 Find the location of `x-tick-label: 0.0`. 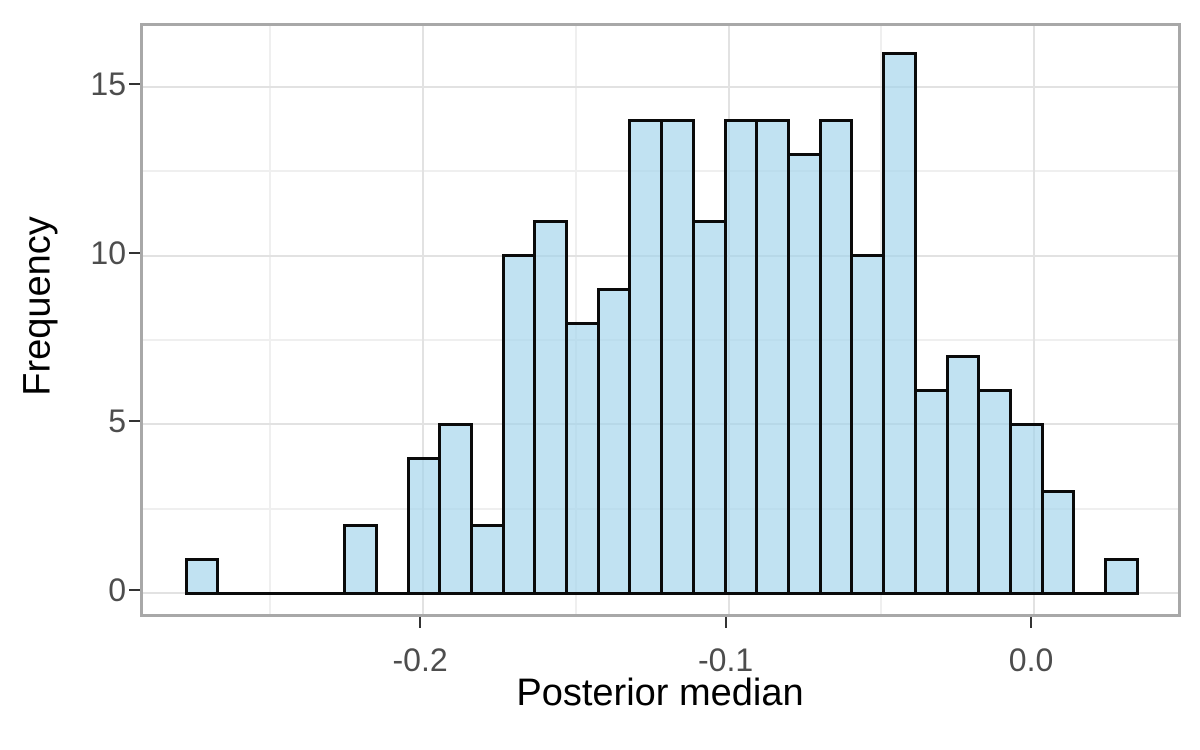

x-tick-label: 0.0 is located at coordinates (1031, 660).